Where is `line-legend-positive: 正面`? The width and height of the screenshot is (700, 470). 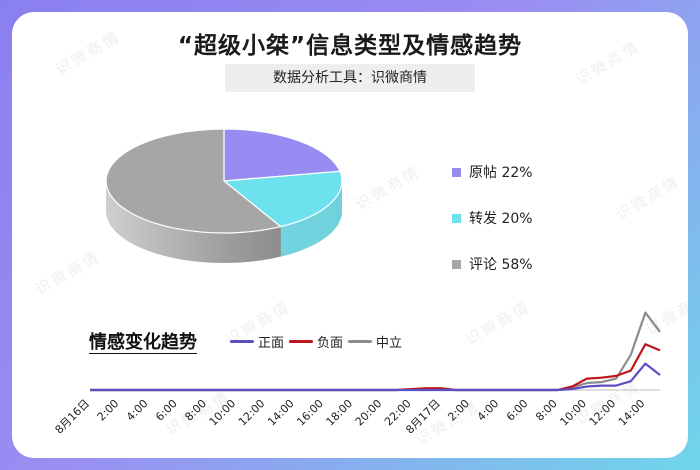 line-legend-positive: 正面 is located at coordinates (257, 341).